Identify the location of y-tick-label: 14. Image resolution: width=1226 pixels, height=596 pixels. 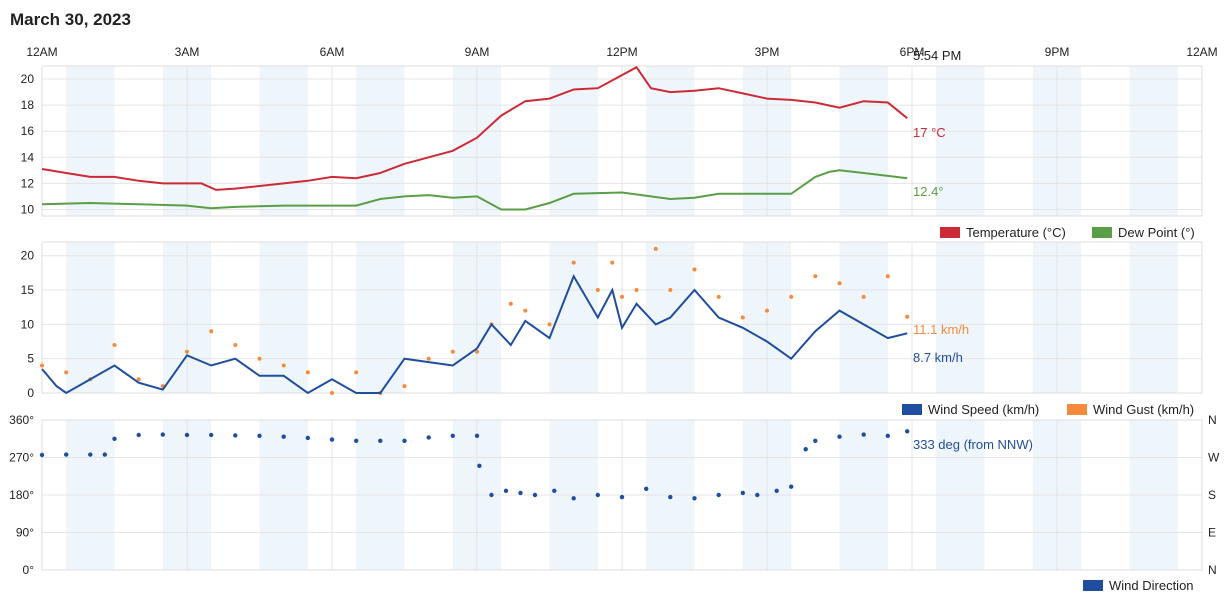
(28, 157).